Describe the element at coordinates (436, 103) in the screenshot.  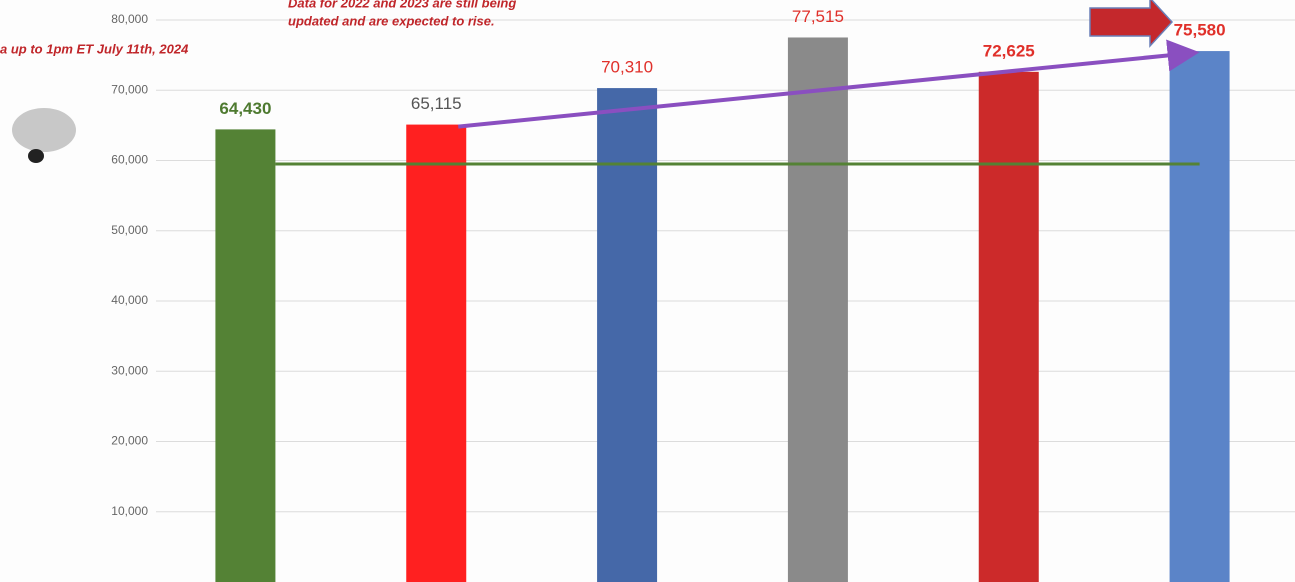
I see `value-label: 65,115` at that location.